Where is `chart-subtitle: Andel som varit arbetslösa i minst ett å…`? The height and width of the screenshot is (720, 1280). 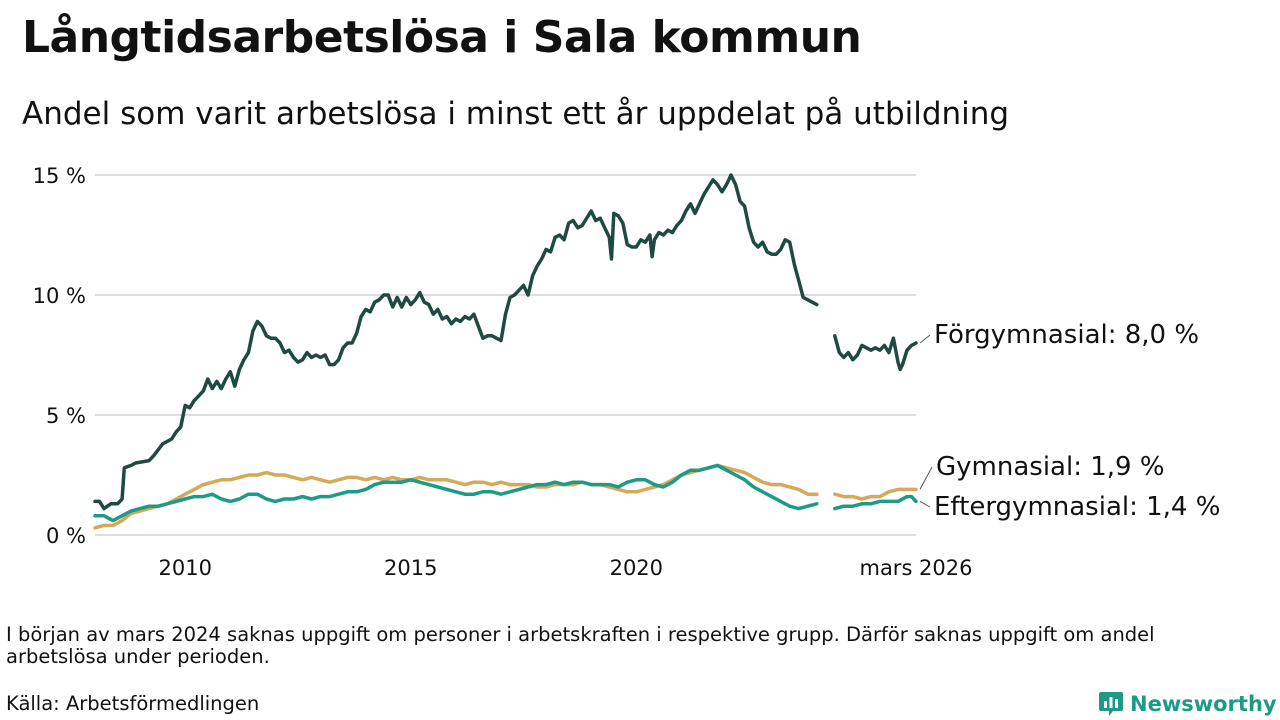
chart-subtitle: Andel som varit arbetslösa i minst ett å… is located at coordinates (516, 114).